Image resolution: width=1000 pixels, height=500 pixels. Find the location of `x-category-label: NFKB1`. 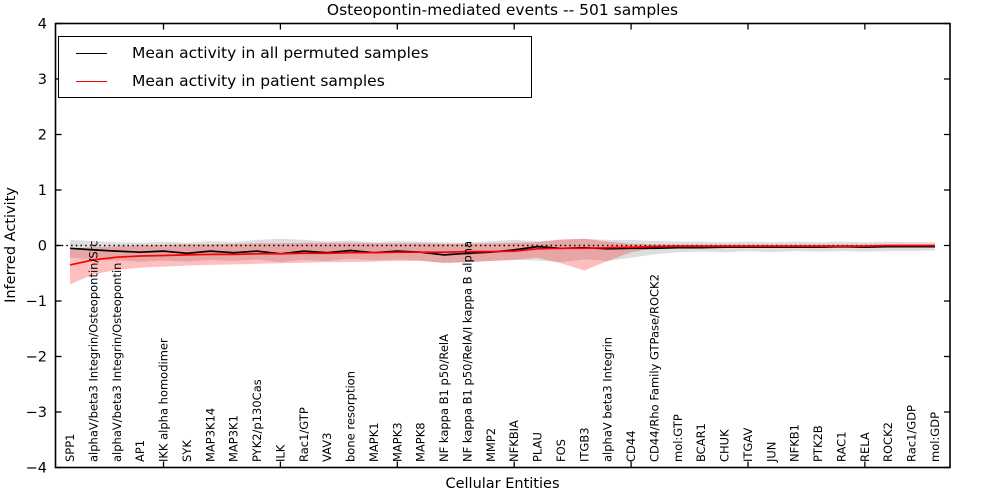

x-category-label: NFKB1 is located at coordinates (795, 443).